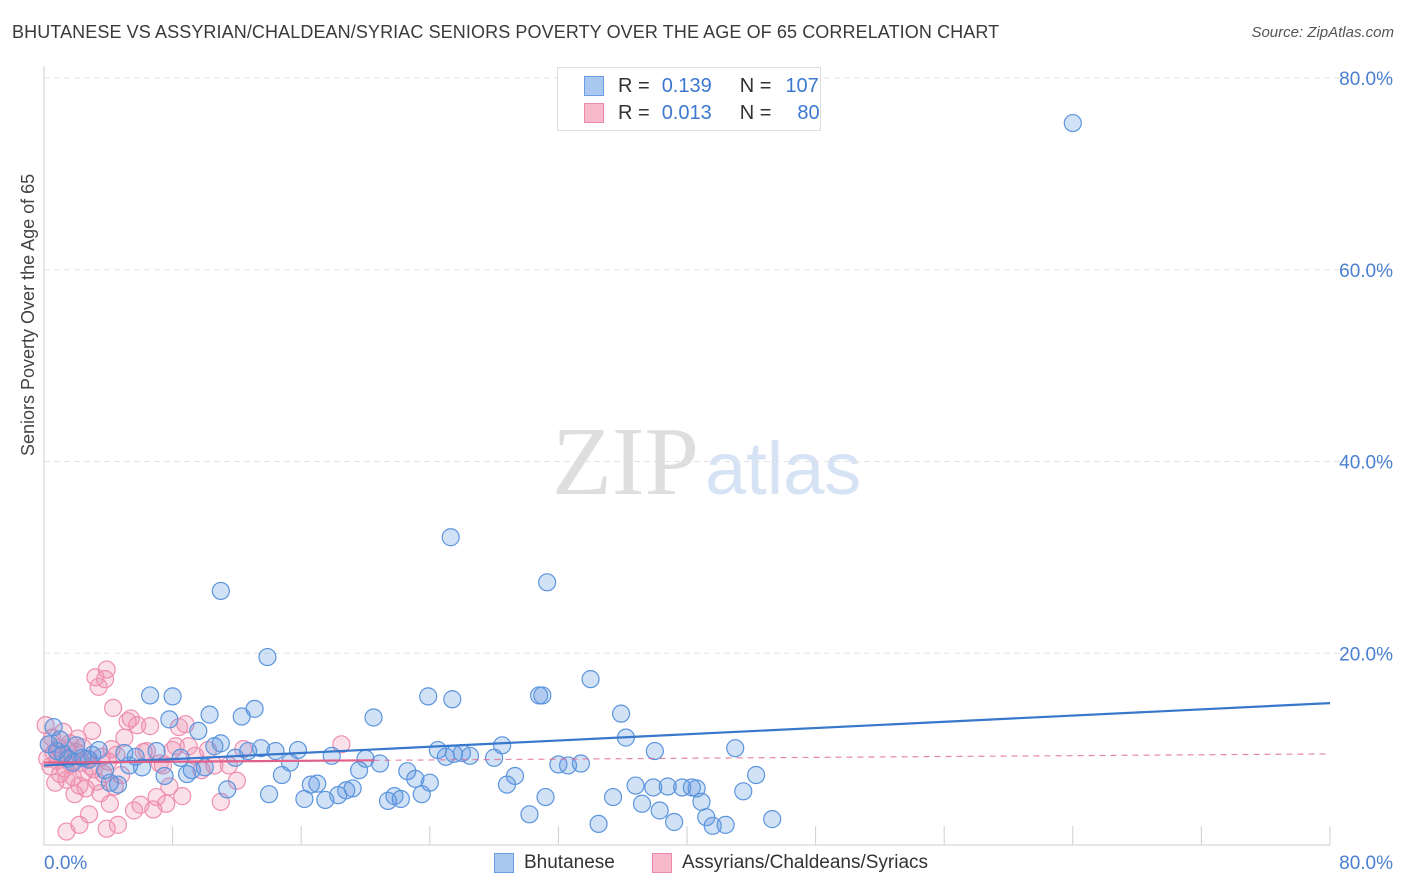  I want to click on bottom-legend-assyrian: Assyrians/Chaldeans/Syriacs, so click(790, 863).